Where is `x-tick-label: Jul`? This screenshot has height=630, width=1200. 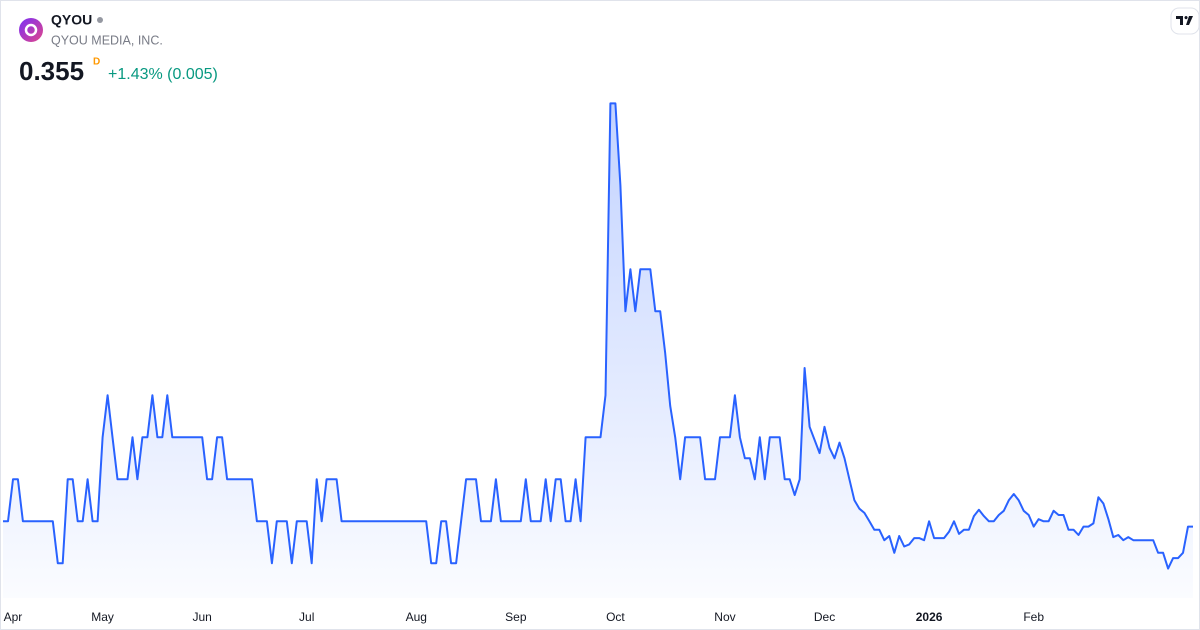 x-tick-label: Jul is located at coordinates (306, 617).